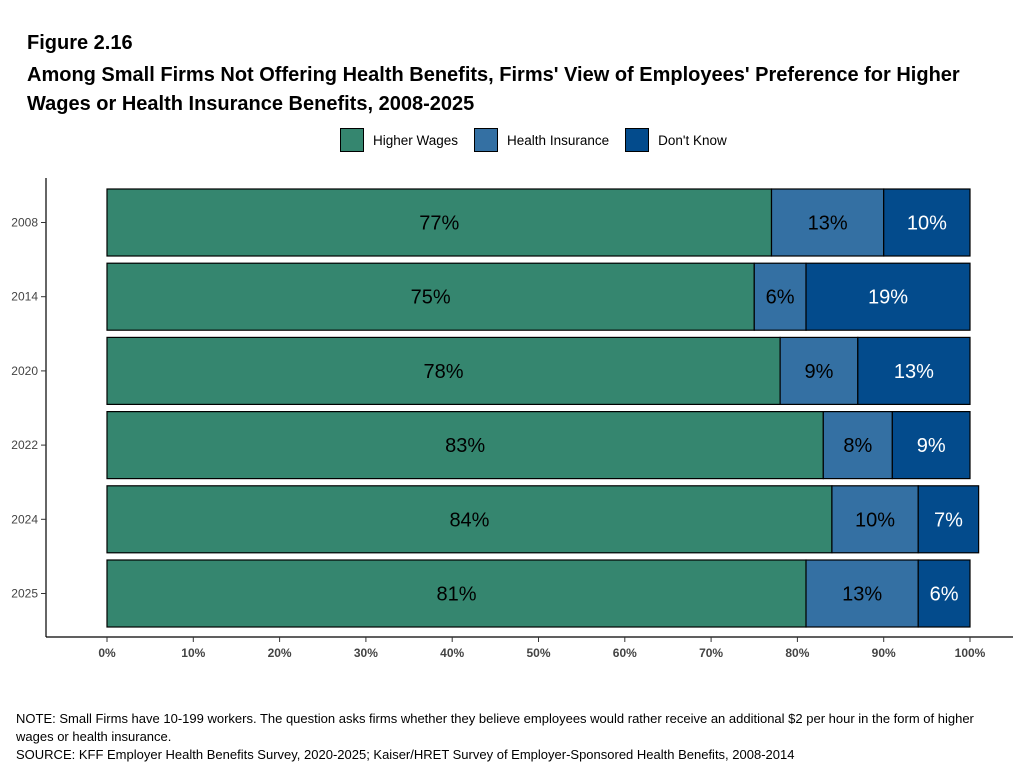  I want to click on x-tick-label: 90%, so click(884, 653).